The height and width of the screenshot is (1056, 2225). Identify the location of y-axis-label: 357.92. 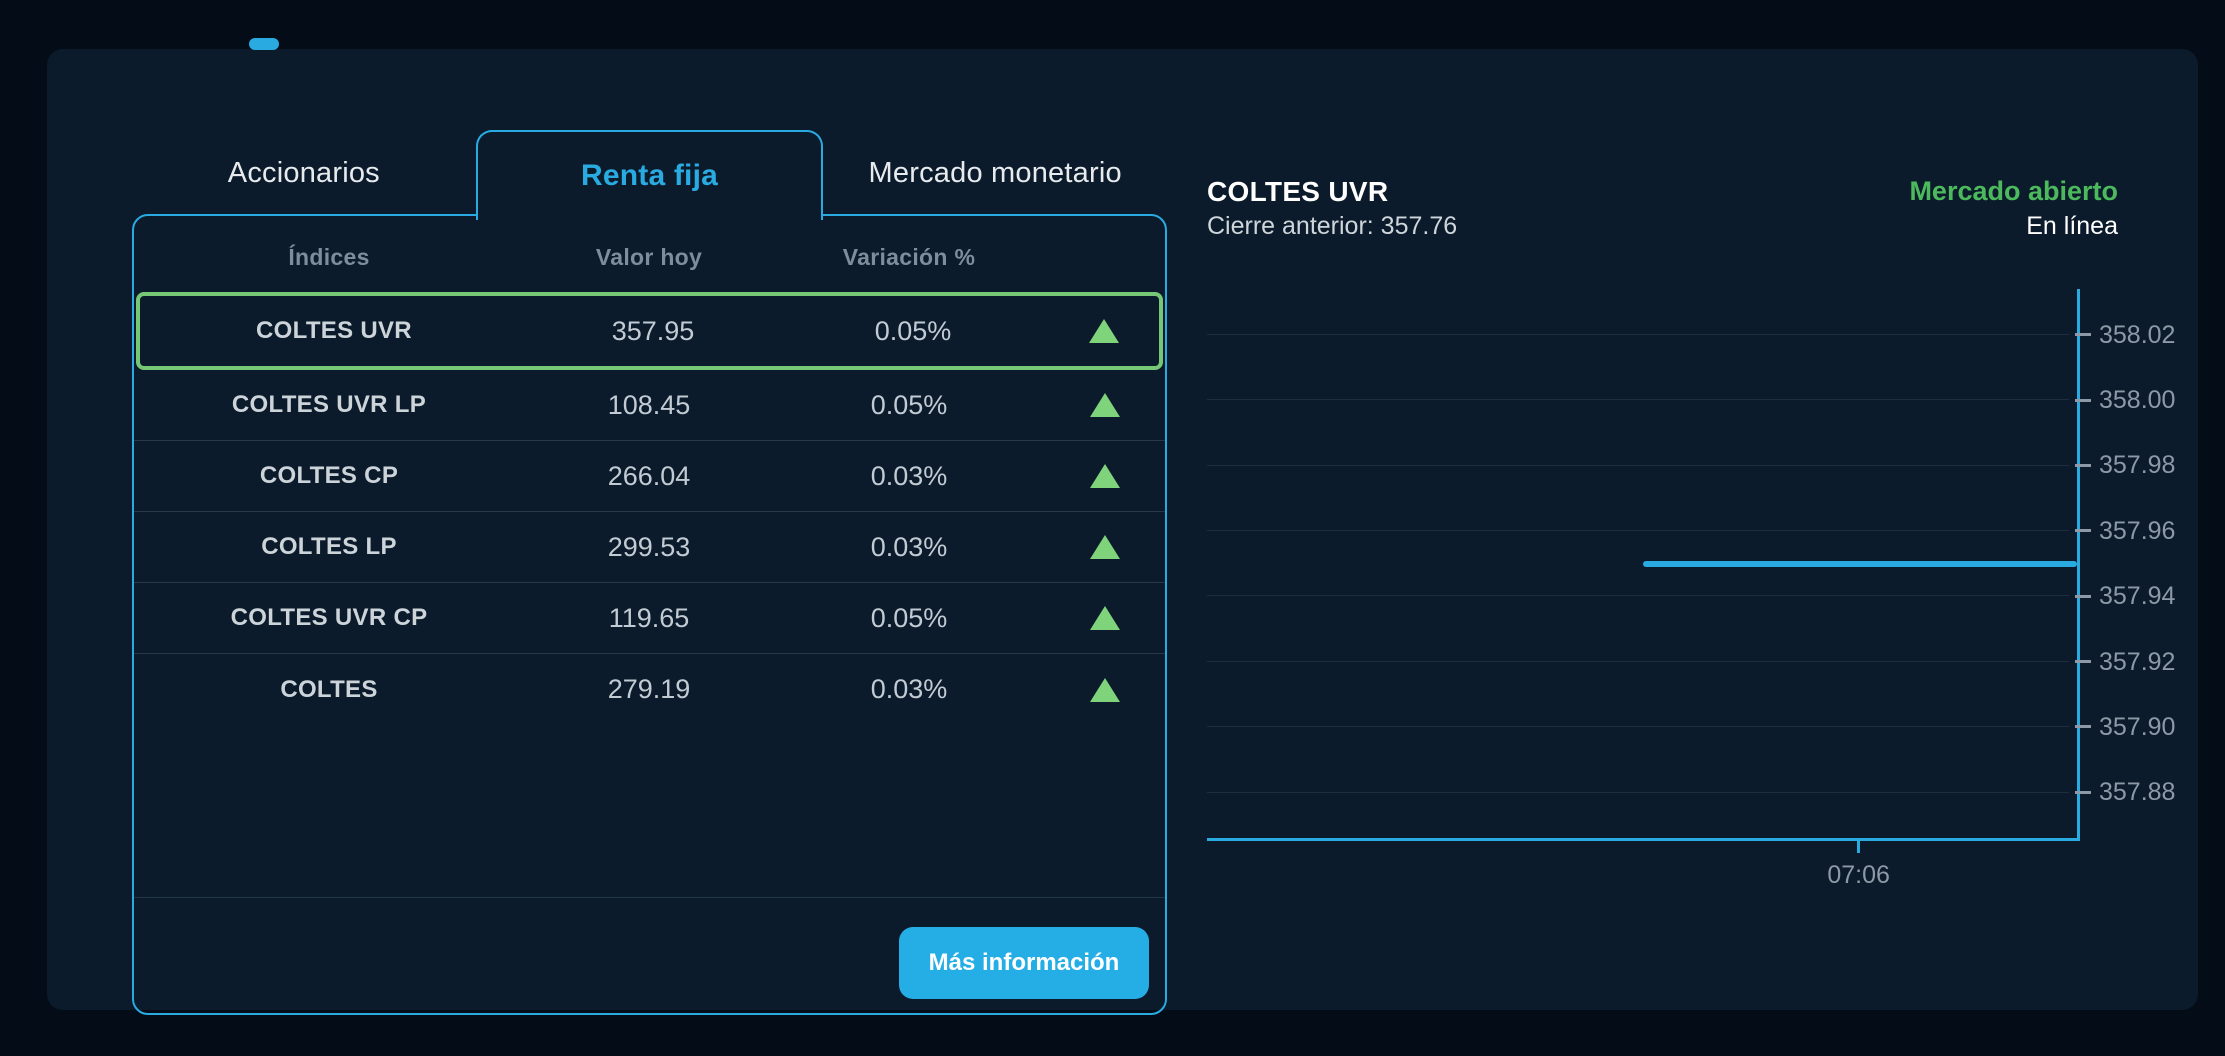
(2137, 661).